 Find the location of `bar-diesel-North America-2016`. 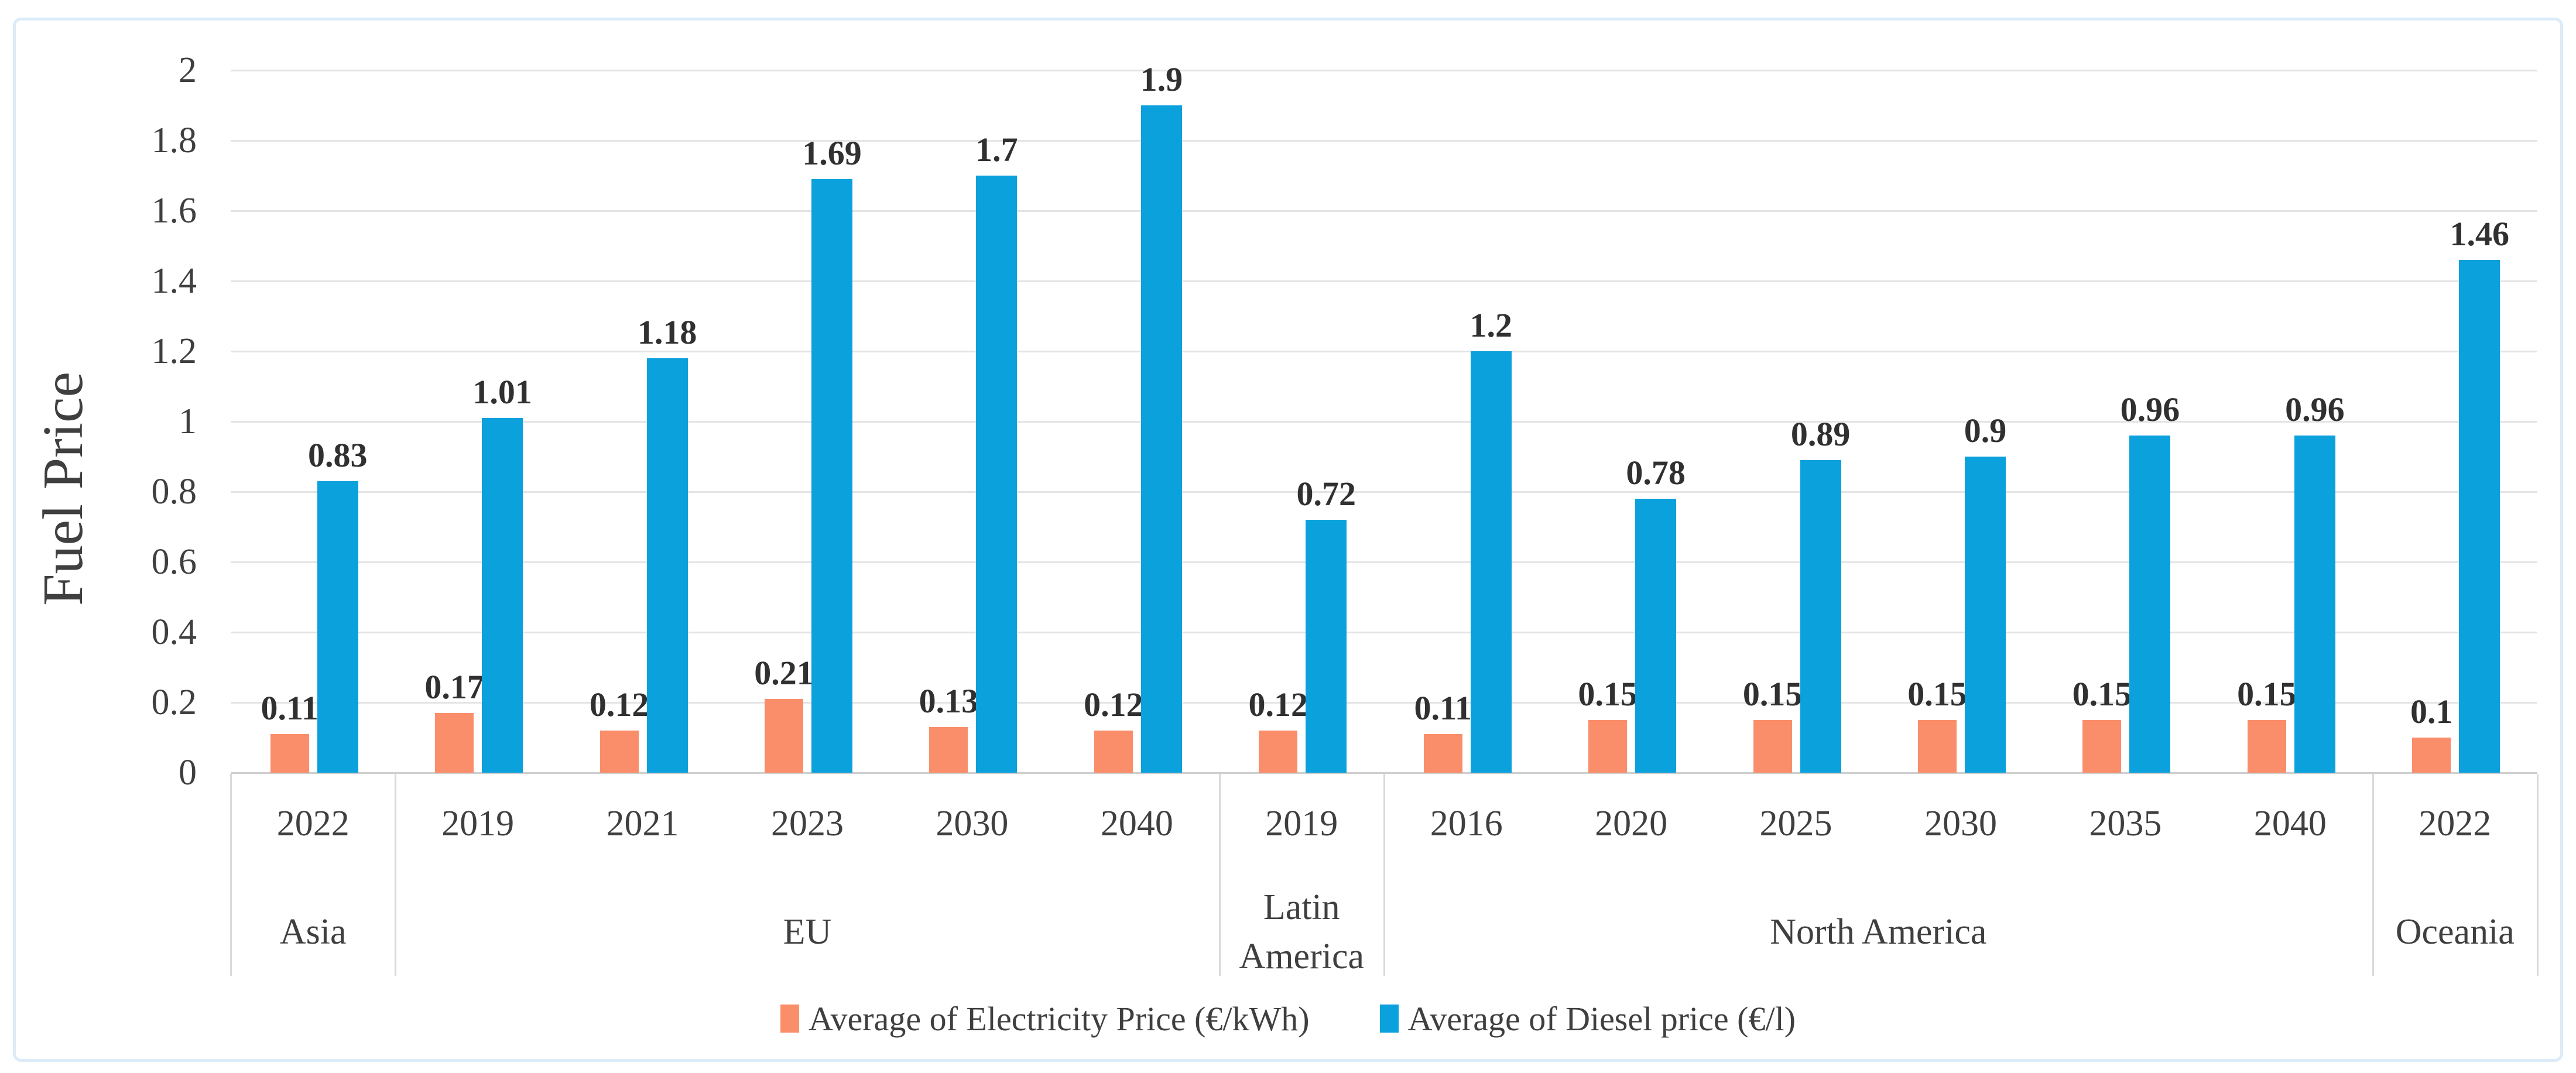

bar-diesel-North America-2016 is located at coordinates (1491, 562).